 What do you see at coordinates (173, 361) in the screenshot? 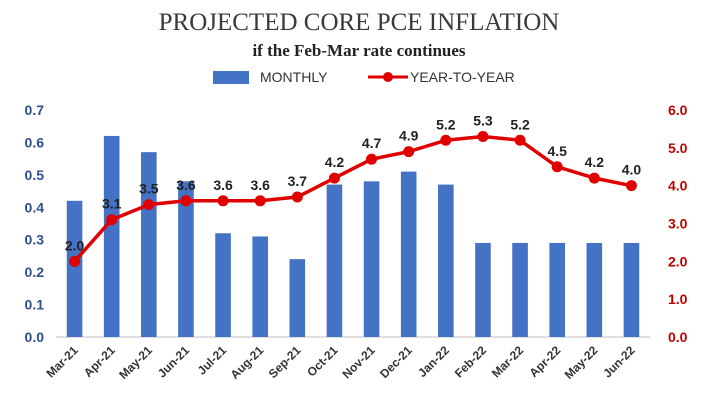
I see `x-tick-label: Jun-21` at bounding box center [173, 361].